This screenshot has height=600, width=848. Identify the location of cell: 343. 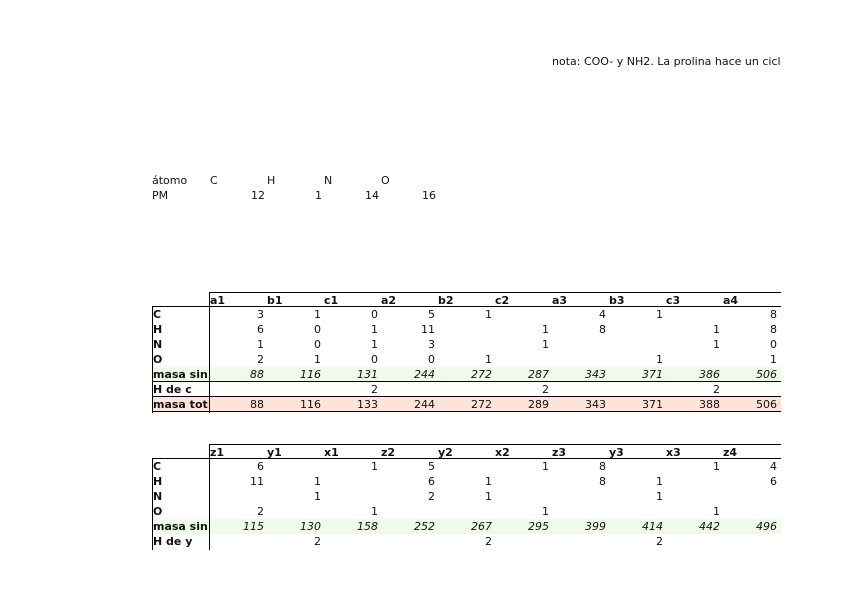
(595, 404).